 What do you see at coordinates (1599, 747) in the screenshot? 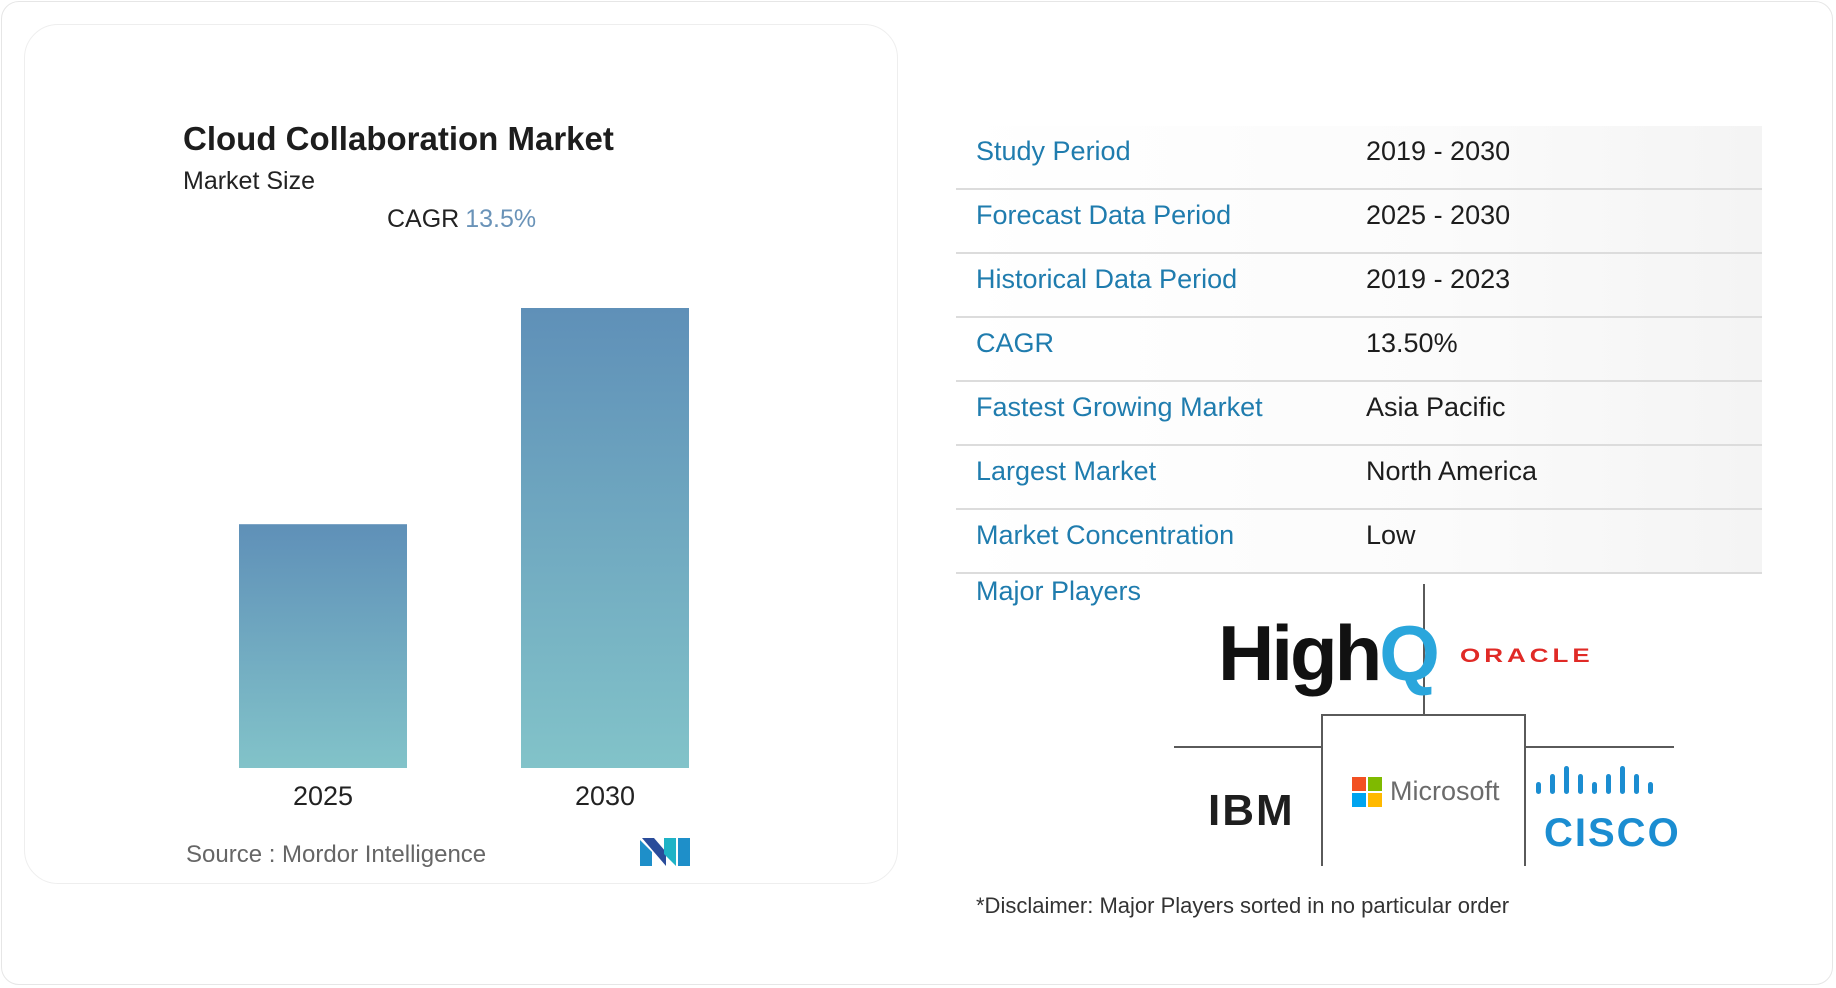
I see `divider-horizontal-right` at bounding box center [1599, 747].